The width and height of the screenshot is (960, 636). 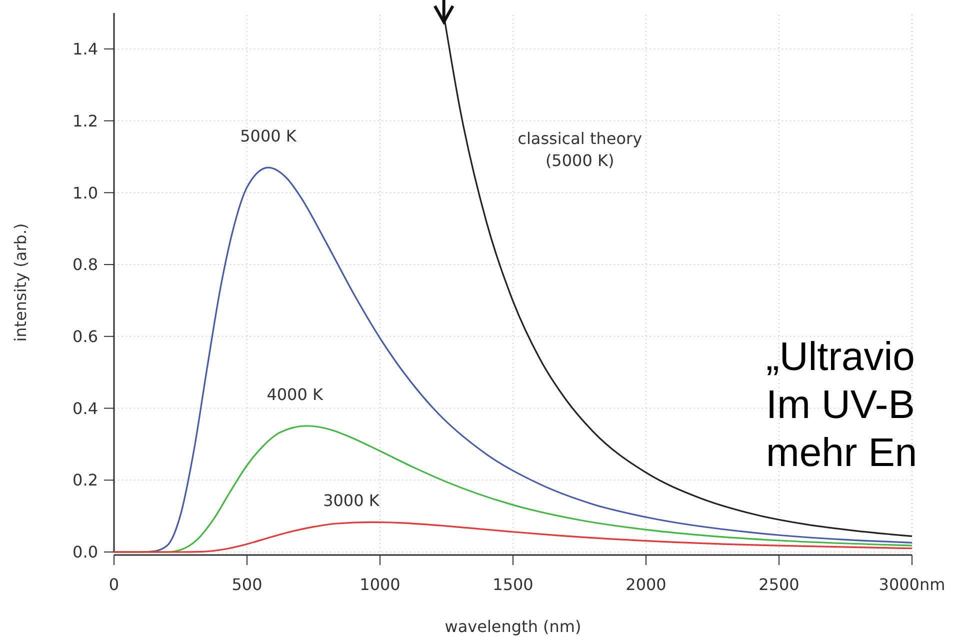 I want to click on x-tick-label: 2000, so click(x=646, y=584).